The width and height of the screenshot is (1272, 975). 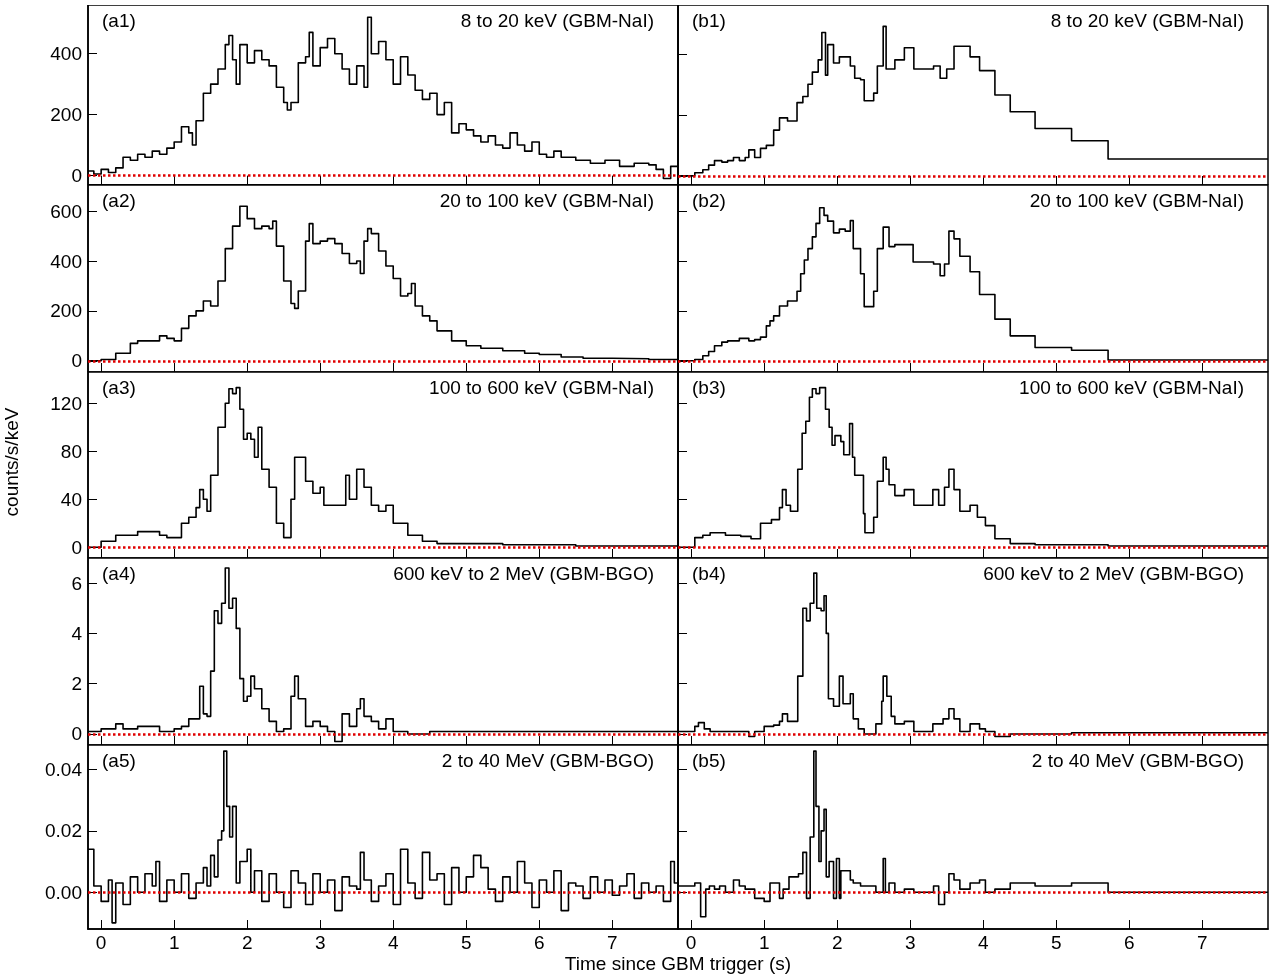 I want to click on annotation: (a1), so click(x=119, y=20).